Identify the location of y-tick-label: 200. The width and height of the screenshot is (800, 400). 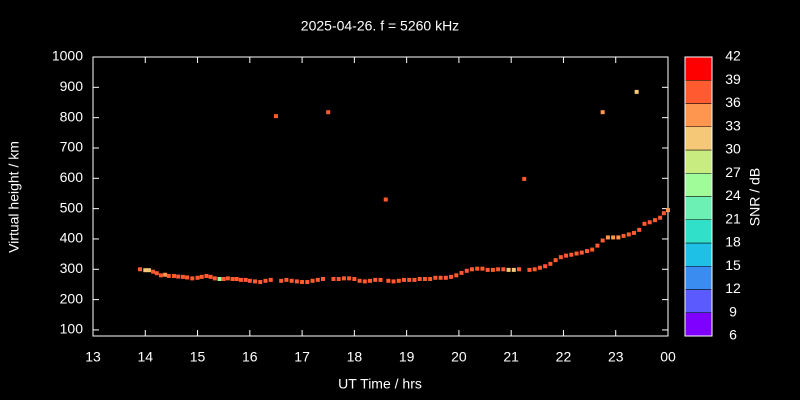
(72, 298).